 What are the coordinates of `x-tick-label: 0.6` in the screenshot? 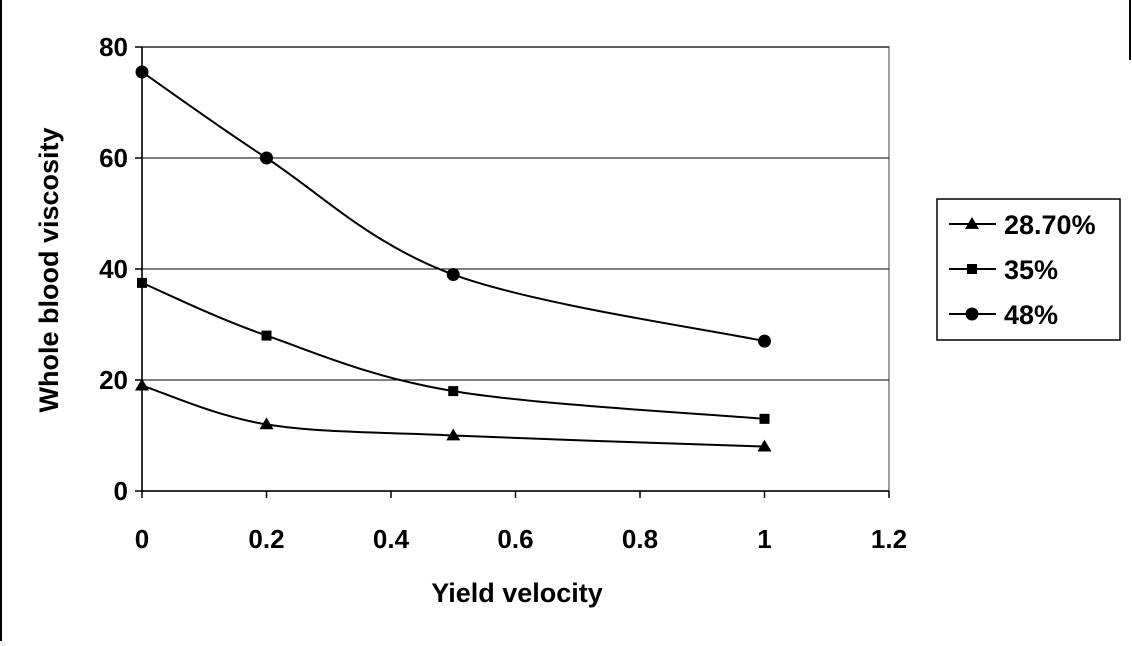 It's located at (515, 539).